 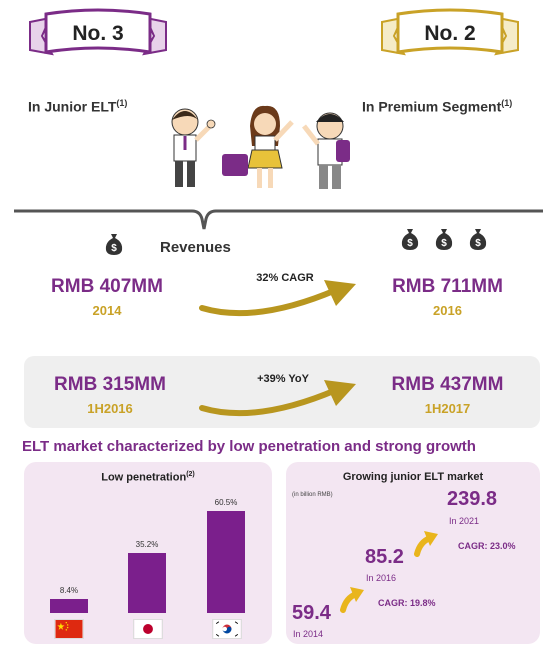 I want to click on growth-unit: (in billion RMB), so click(x=312, y=495).